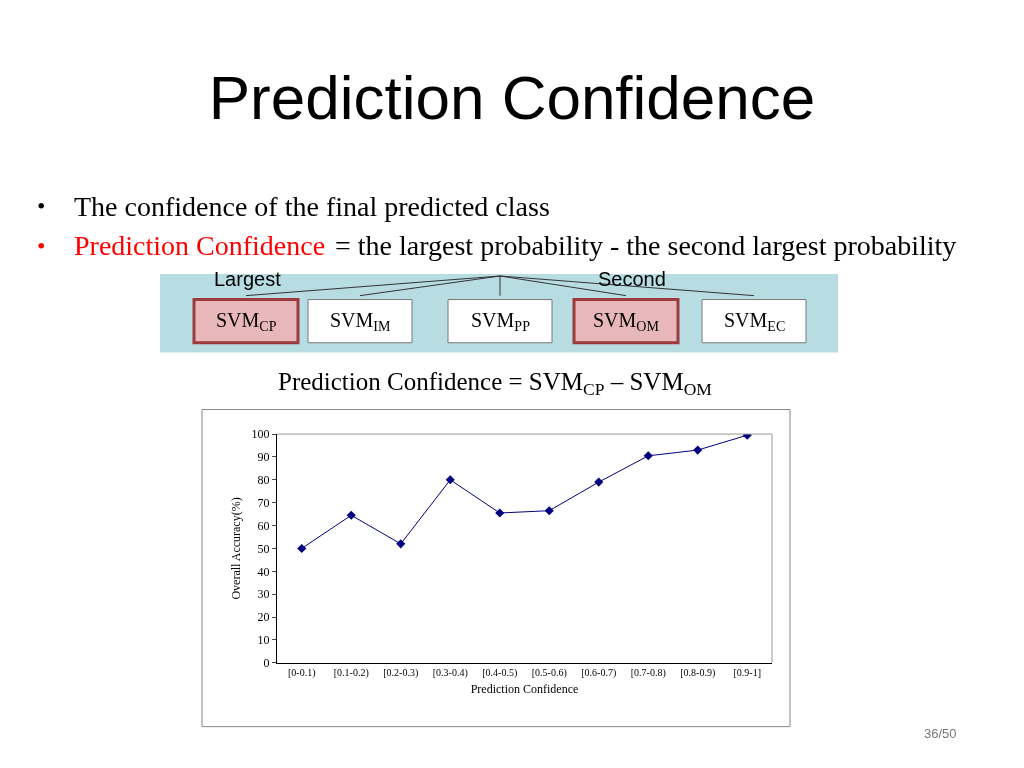 Image resolution: width=1024 pixels, height=768 pixels. Describe the element at coordinates (263, 502) in the screenshot. I see `y-tick-label: 70` at that location.